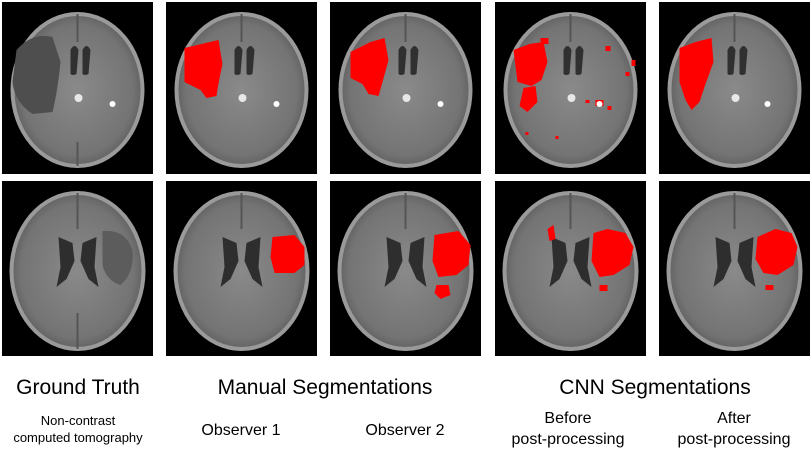 The height and width of the screenshot is (454, 812). I want to click on ct-row2-cnn-before, so click(570, 268).